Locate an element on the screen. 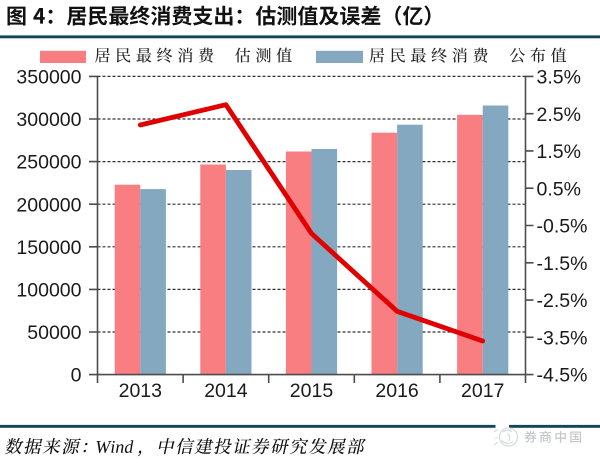 This screenshot has width=600, height=463. svg-text: 1.5% is located at coordinates (559, 152).